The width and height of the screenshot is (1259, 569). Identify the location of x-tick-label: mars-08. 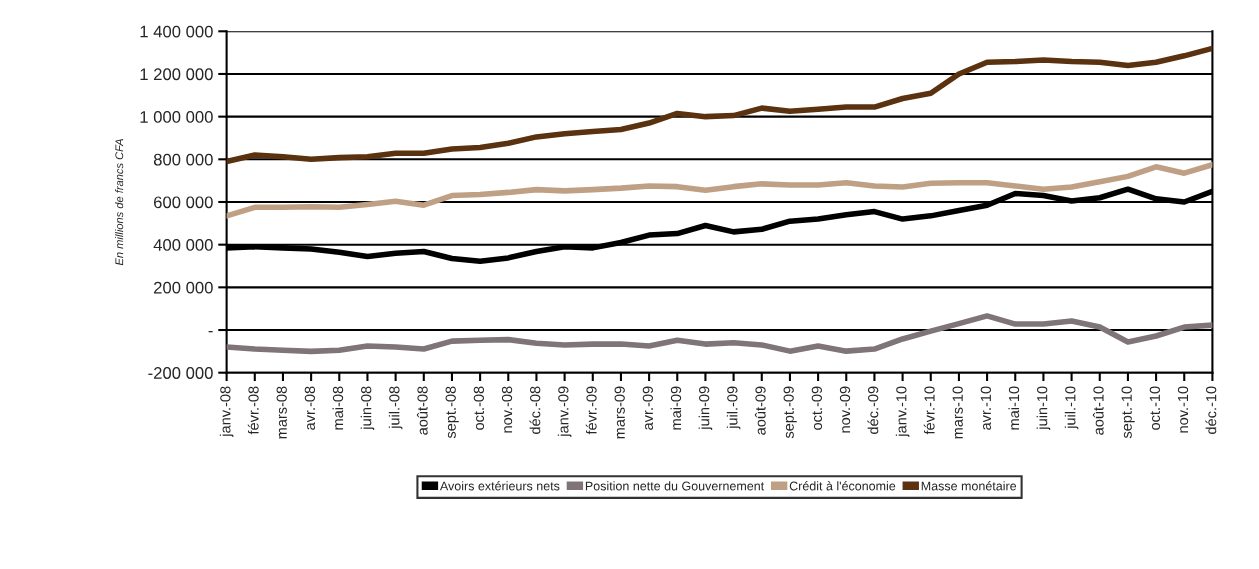
(281, 412).